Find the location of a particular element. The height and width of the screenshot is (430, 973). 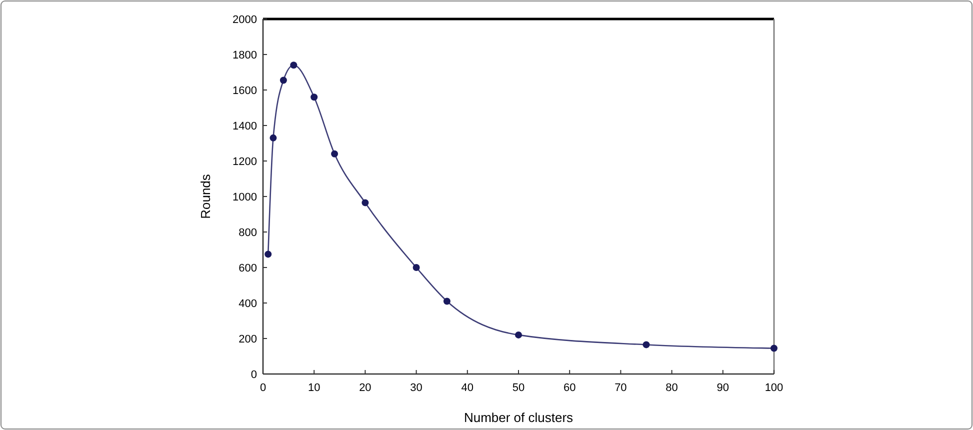

x-tick-label: 30 is located at coordinates (416, 388).